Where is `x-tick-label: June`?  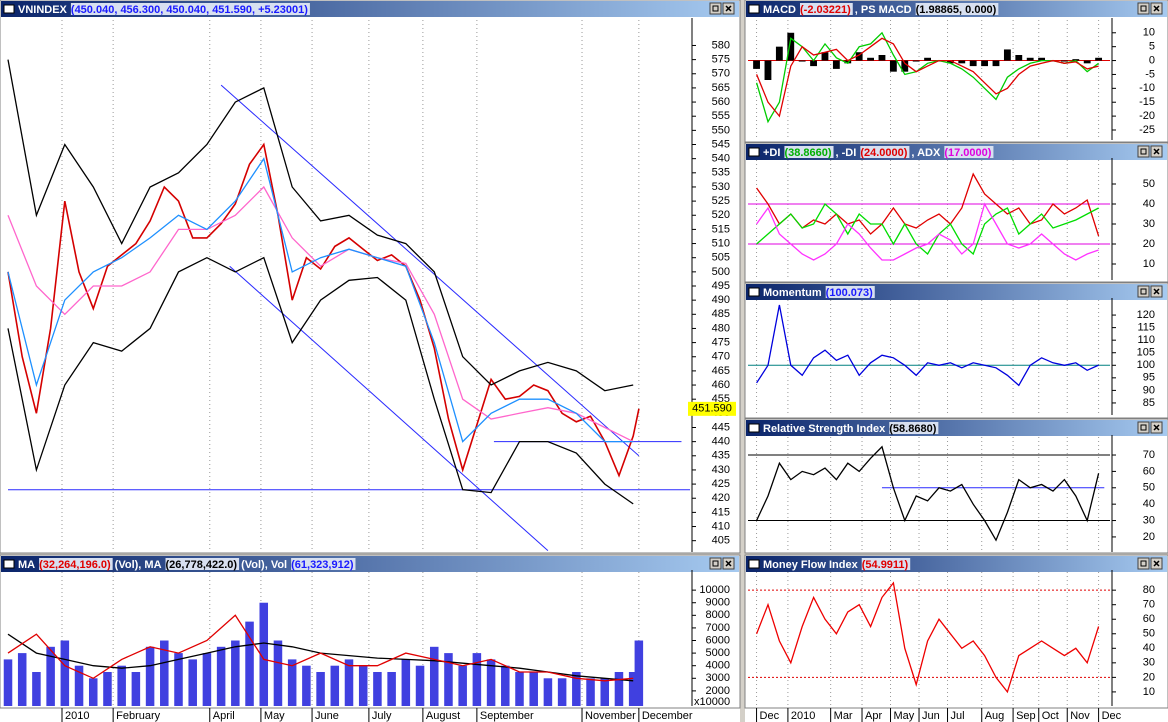
x-tick-label: June is located at coordinates (327, 716).